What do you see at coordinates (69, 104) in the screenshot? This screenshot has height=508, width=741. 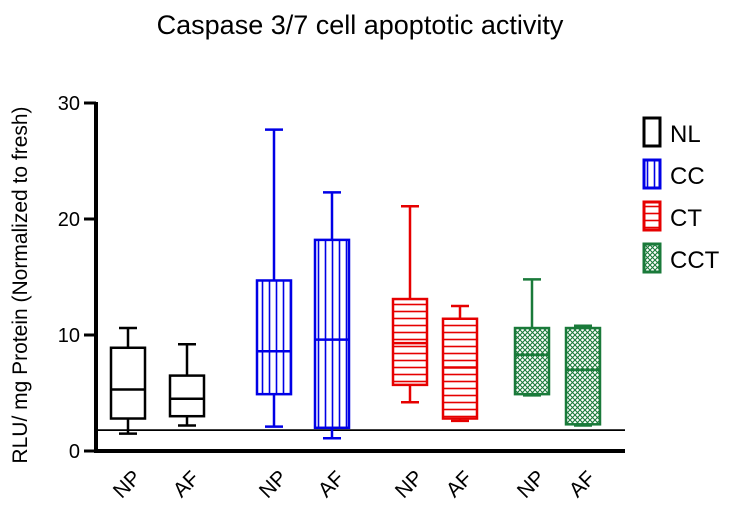 I see `y-tick-label: 30` at bounding box center [69, 104].